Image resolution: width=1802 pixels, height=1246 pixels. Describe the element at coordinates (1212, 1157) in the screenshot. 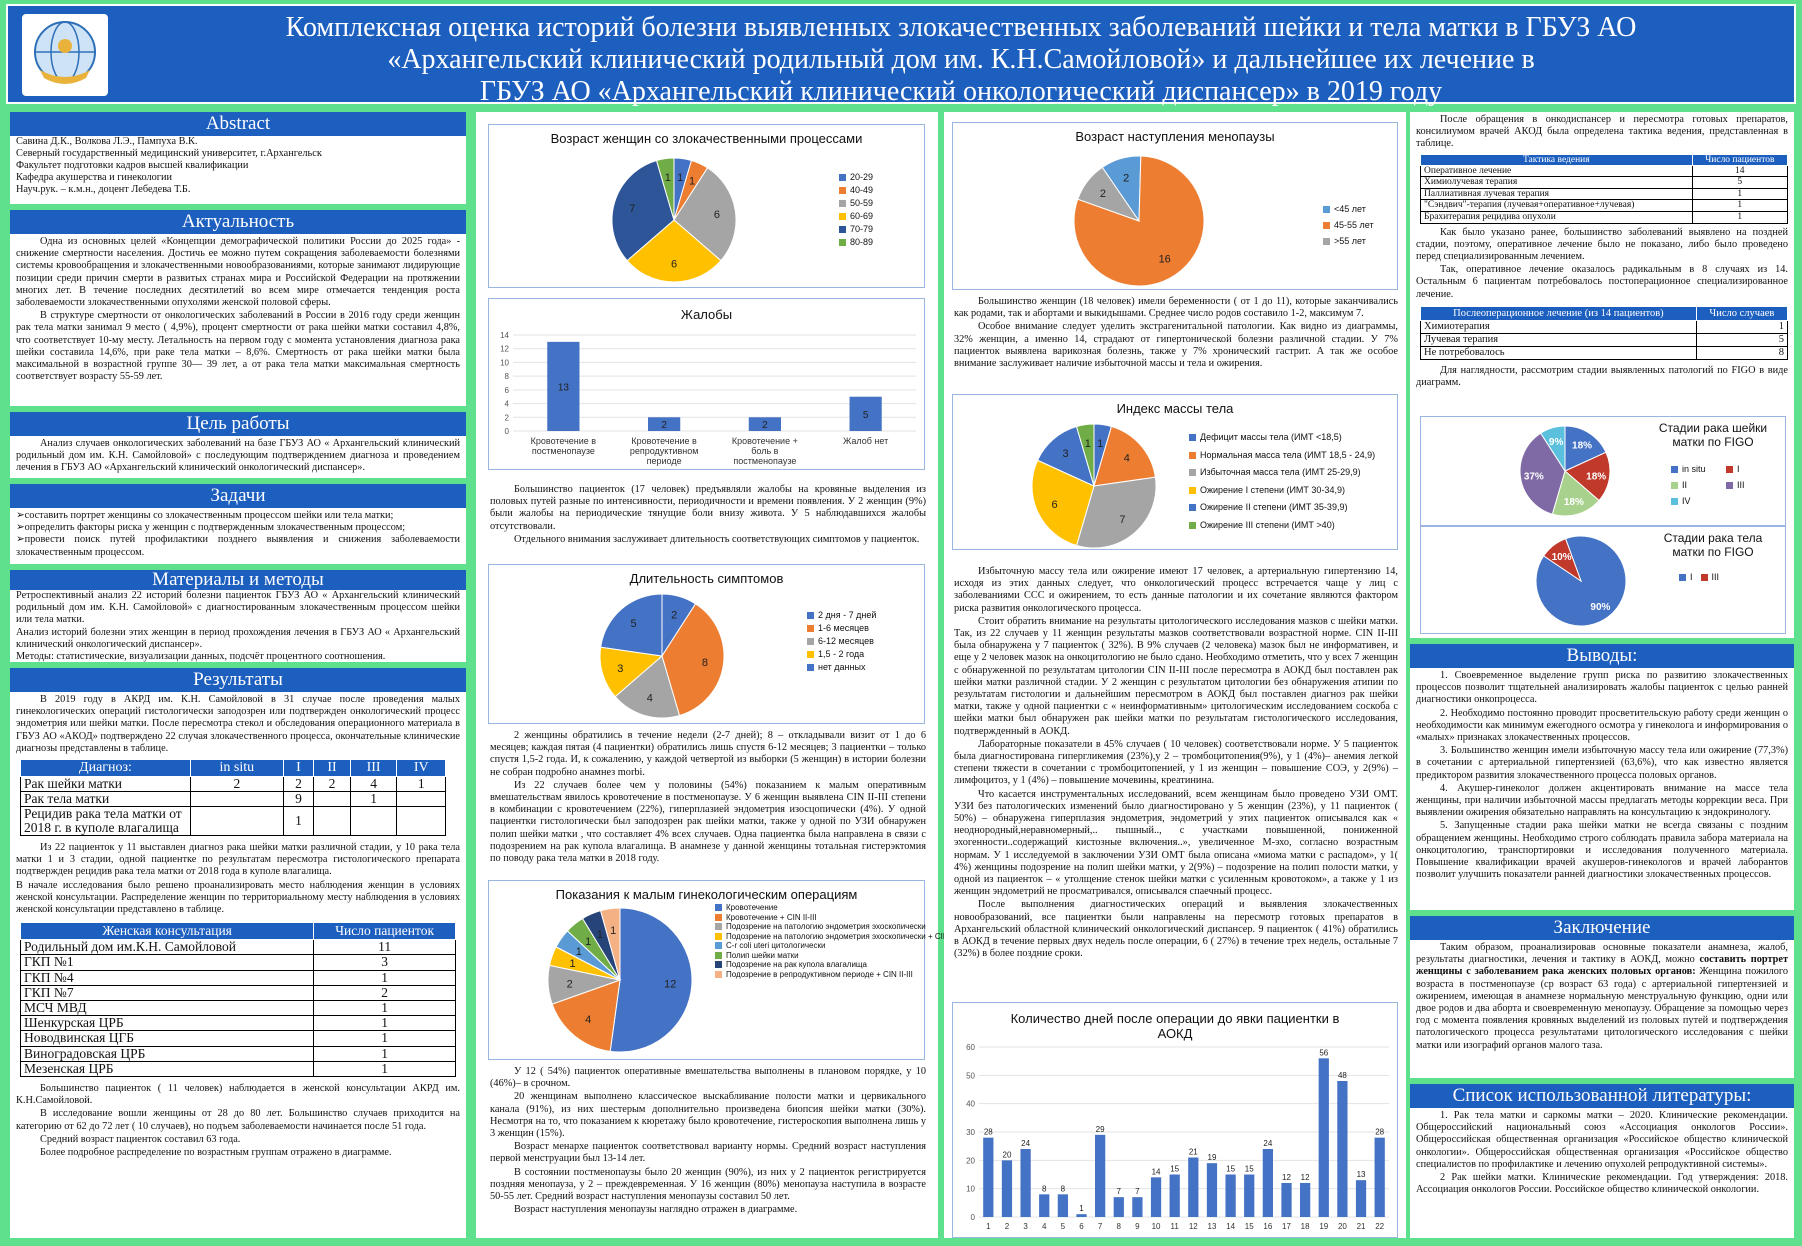

I see `days-value-label: 19` at that location.